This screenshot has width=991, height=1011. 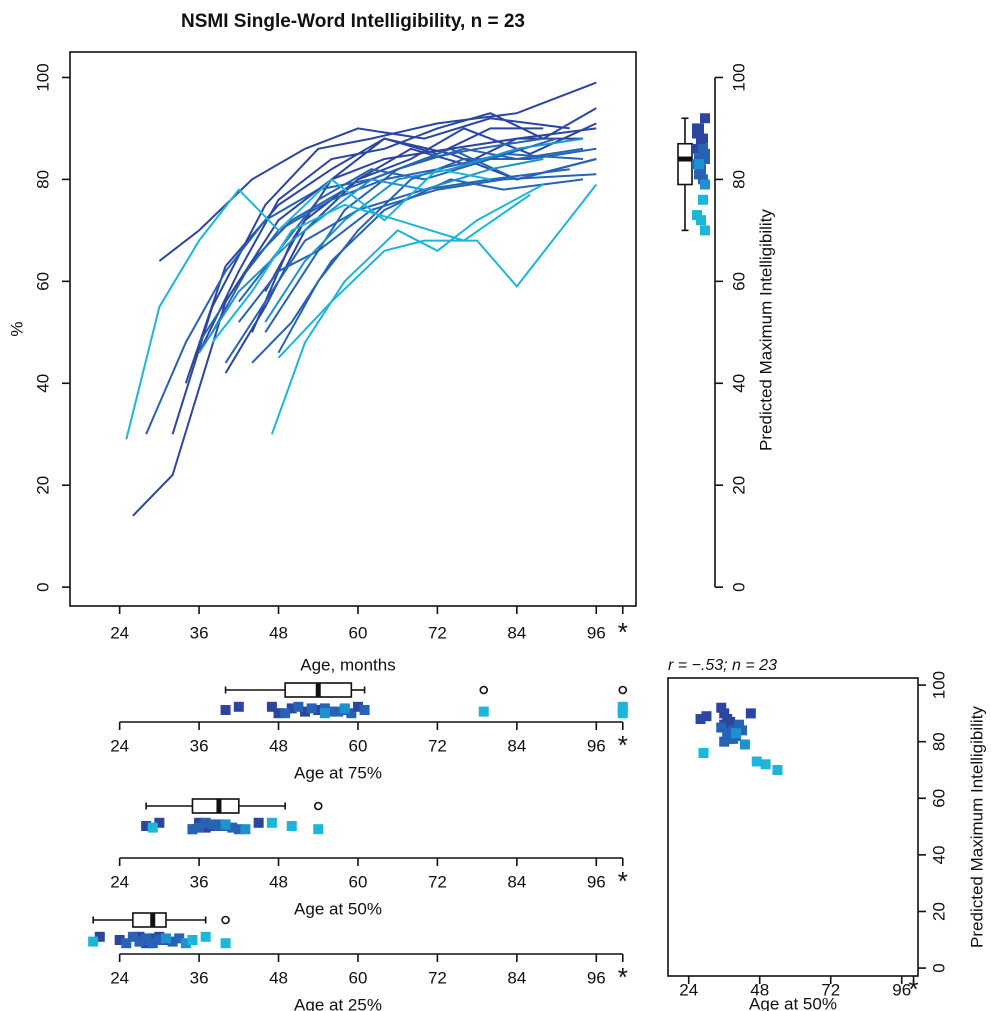 What do you see at coordinates (338, 772) in the screenshot?
I see `x-axis-label: Age at 75%` at bounding box center [338, 772].